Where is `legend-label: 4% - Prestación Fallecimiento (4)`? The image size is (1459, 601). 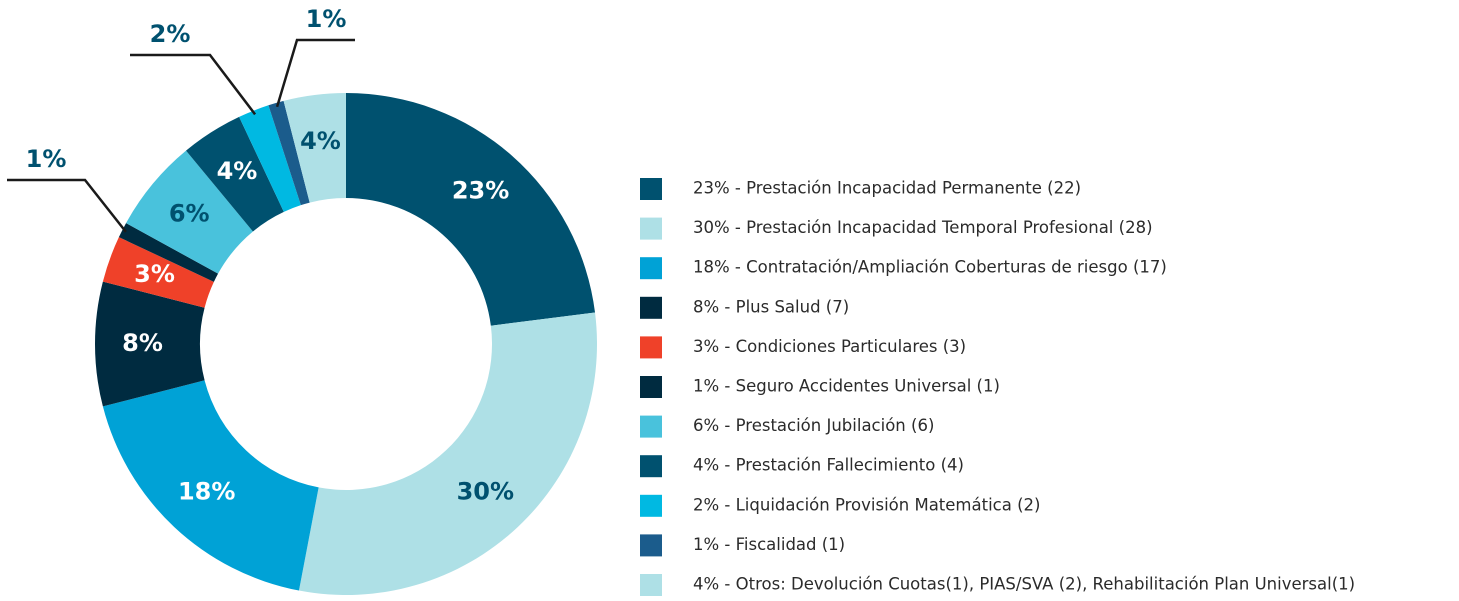 legend-label: 4% - Prestación Fallecimiento (4) is located at coordinates (828, 465).